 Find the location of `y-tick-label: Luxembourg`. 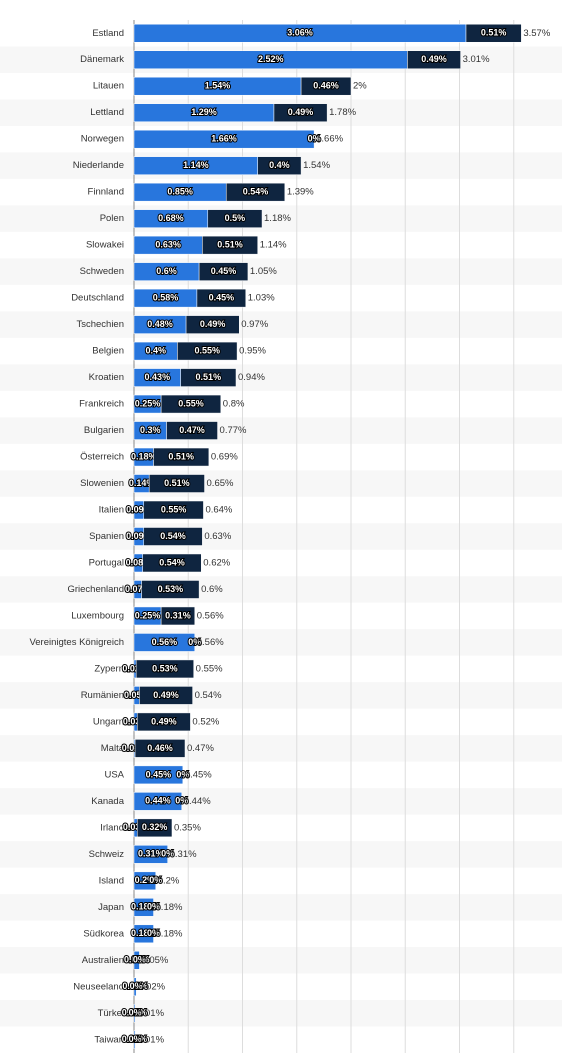

y-tick-label: Luxembourg is located at coordinates (97, 615).